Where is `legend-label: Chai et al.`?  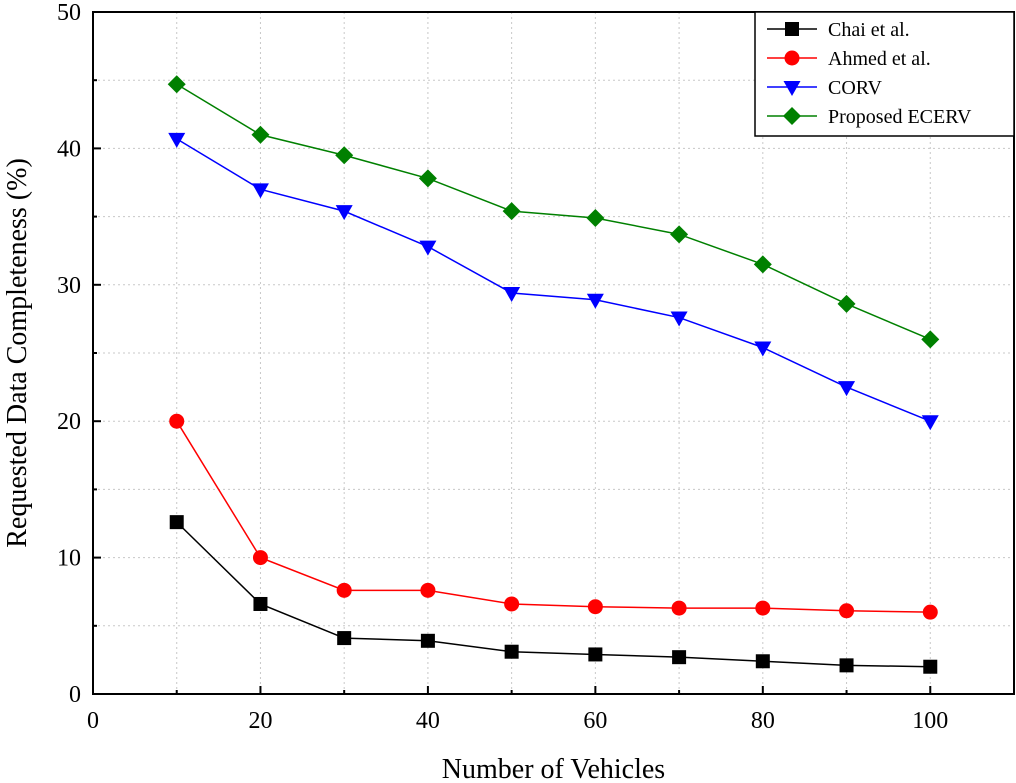
legend-label: Chai et al. is located at coordinates (869, 30).